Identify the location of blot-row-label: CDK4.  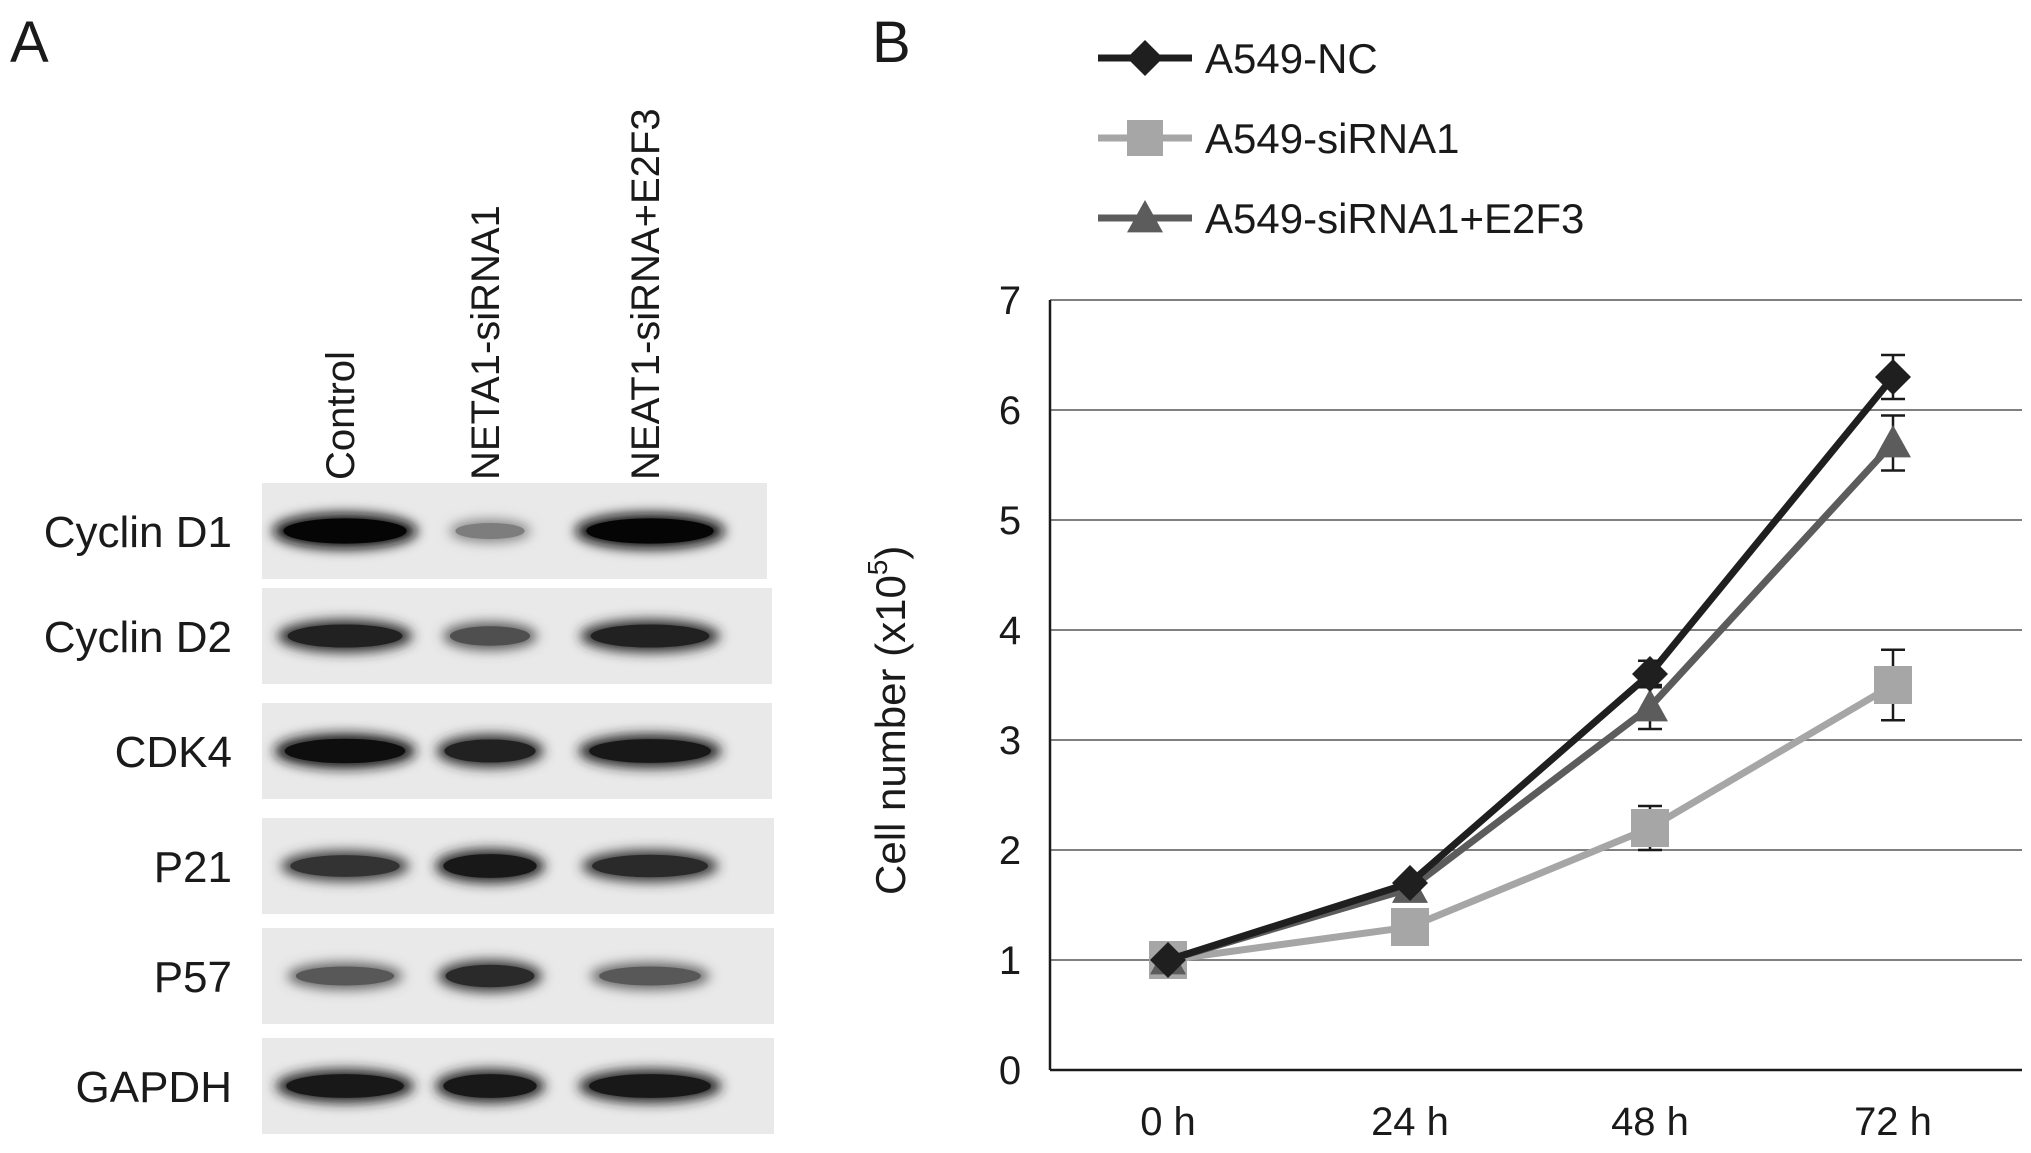
(173, 752).